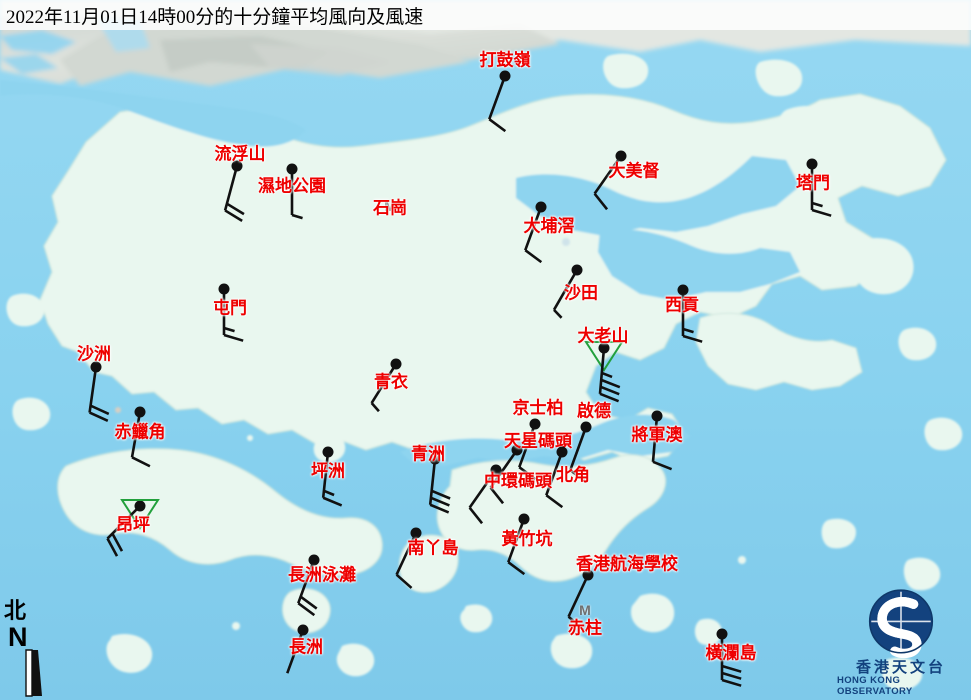 This screenshot has width=971, height=700. I want to click on hko-logo-icon, so click(901, 623).